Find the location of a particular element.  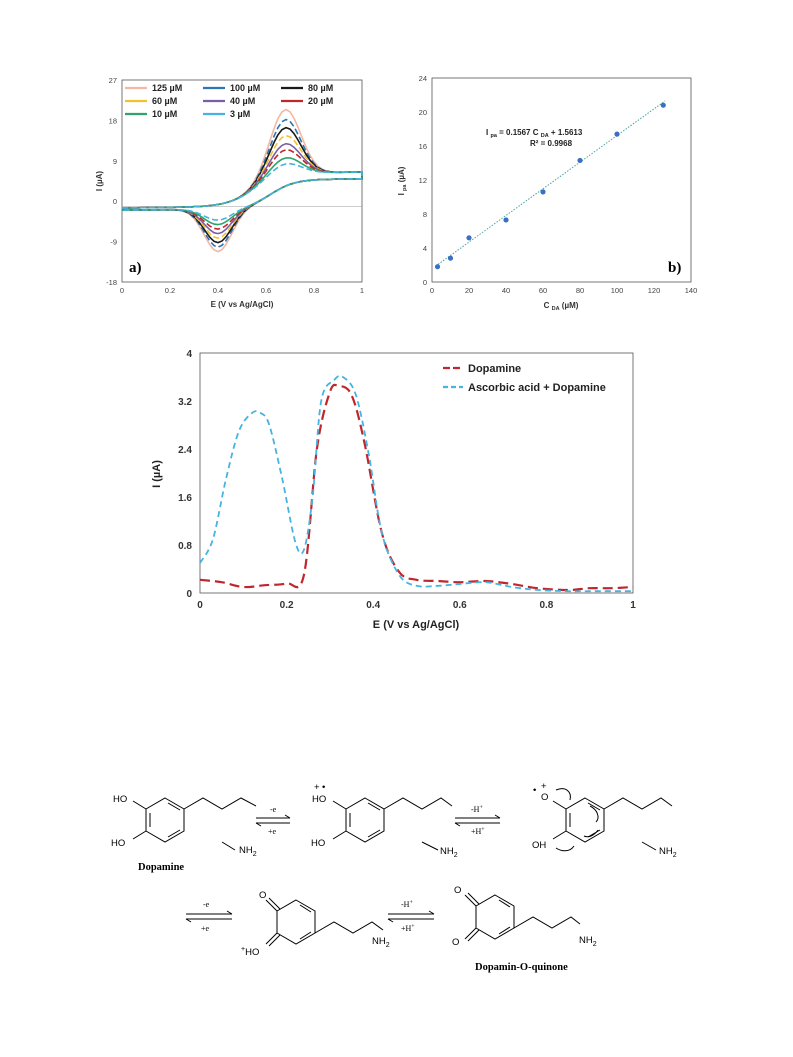

dpv-curve-ascorbic-dopamine is located at coordinates (416, 483).